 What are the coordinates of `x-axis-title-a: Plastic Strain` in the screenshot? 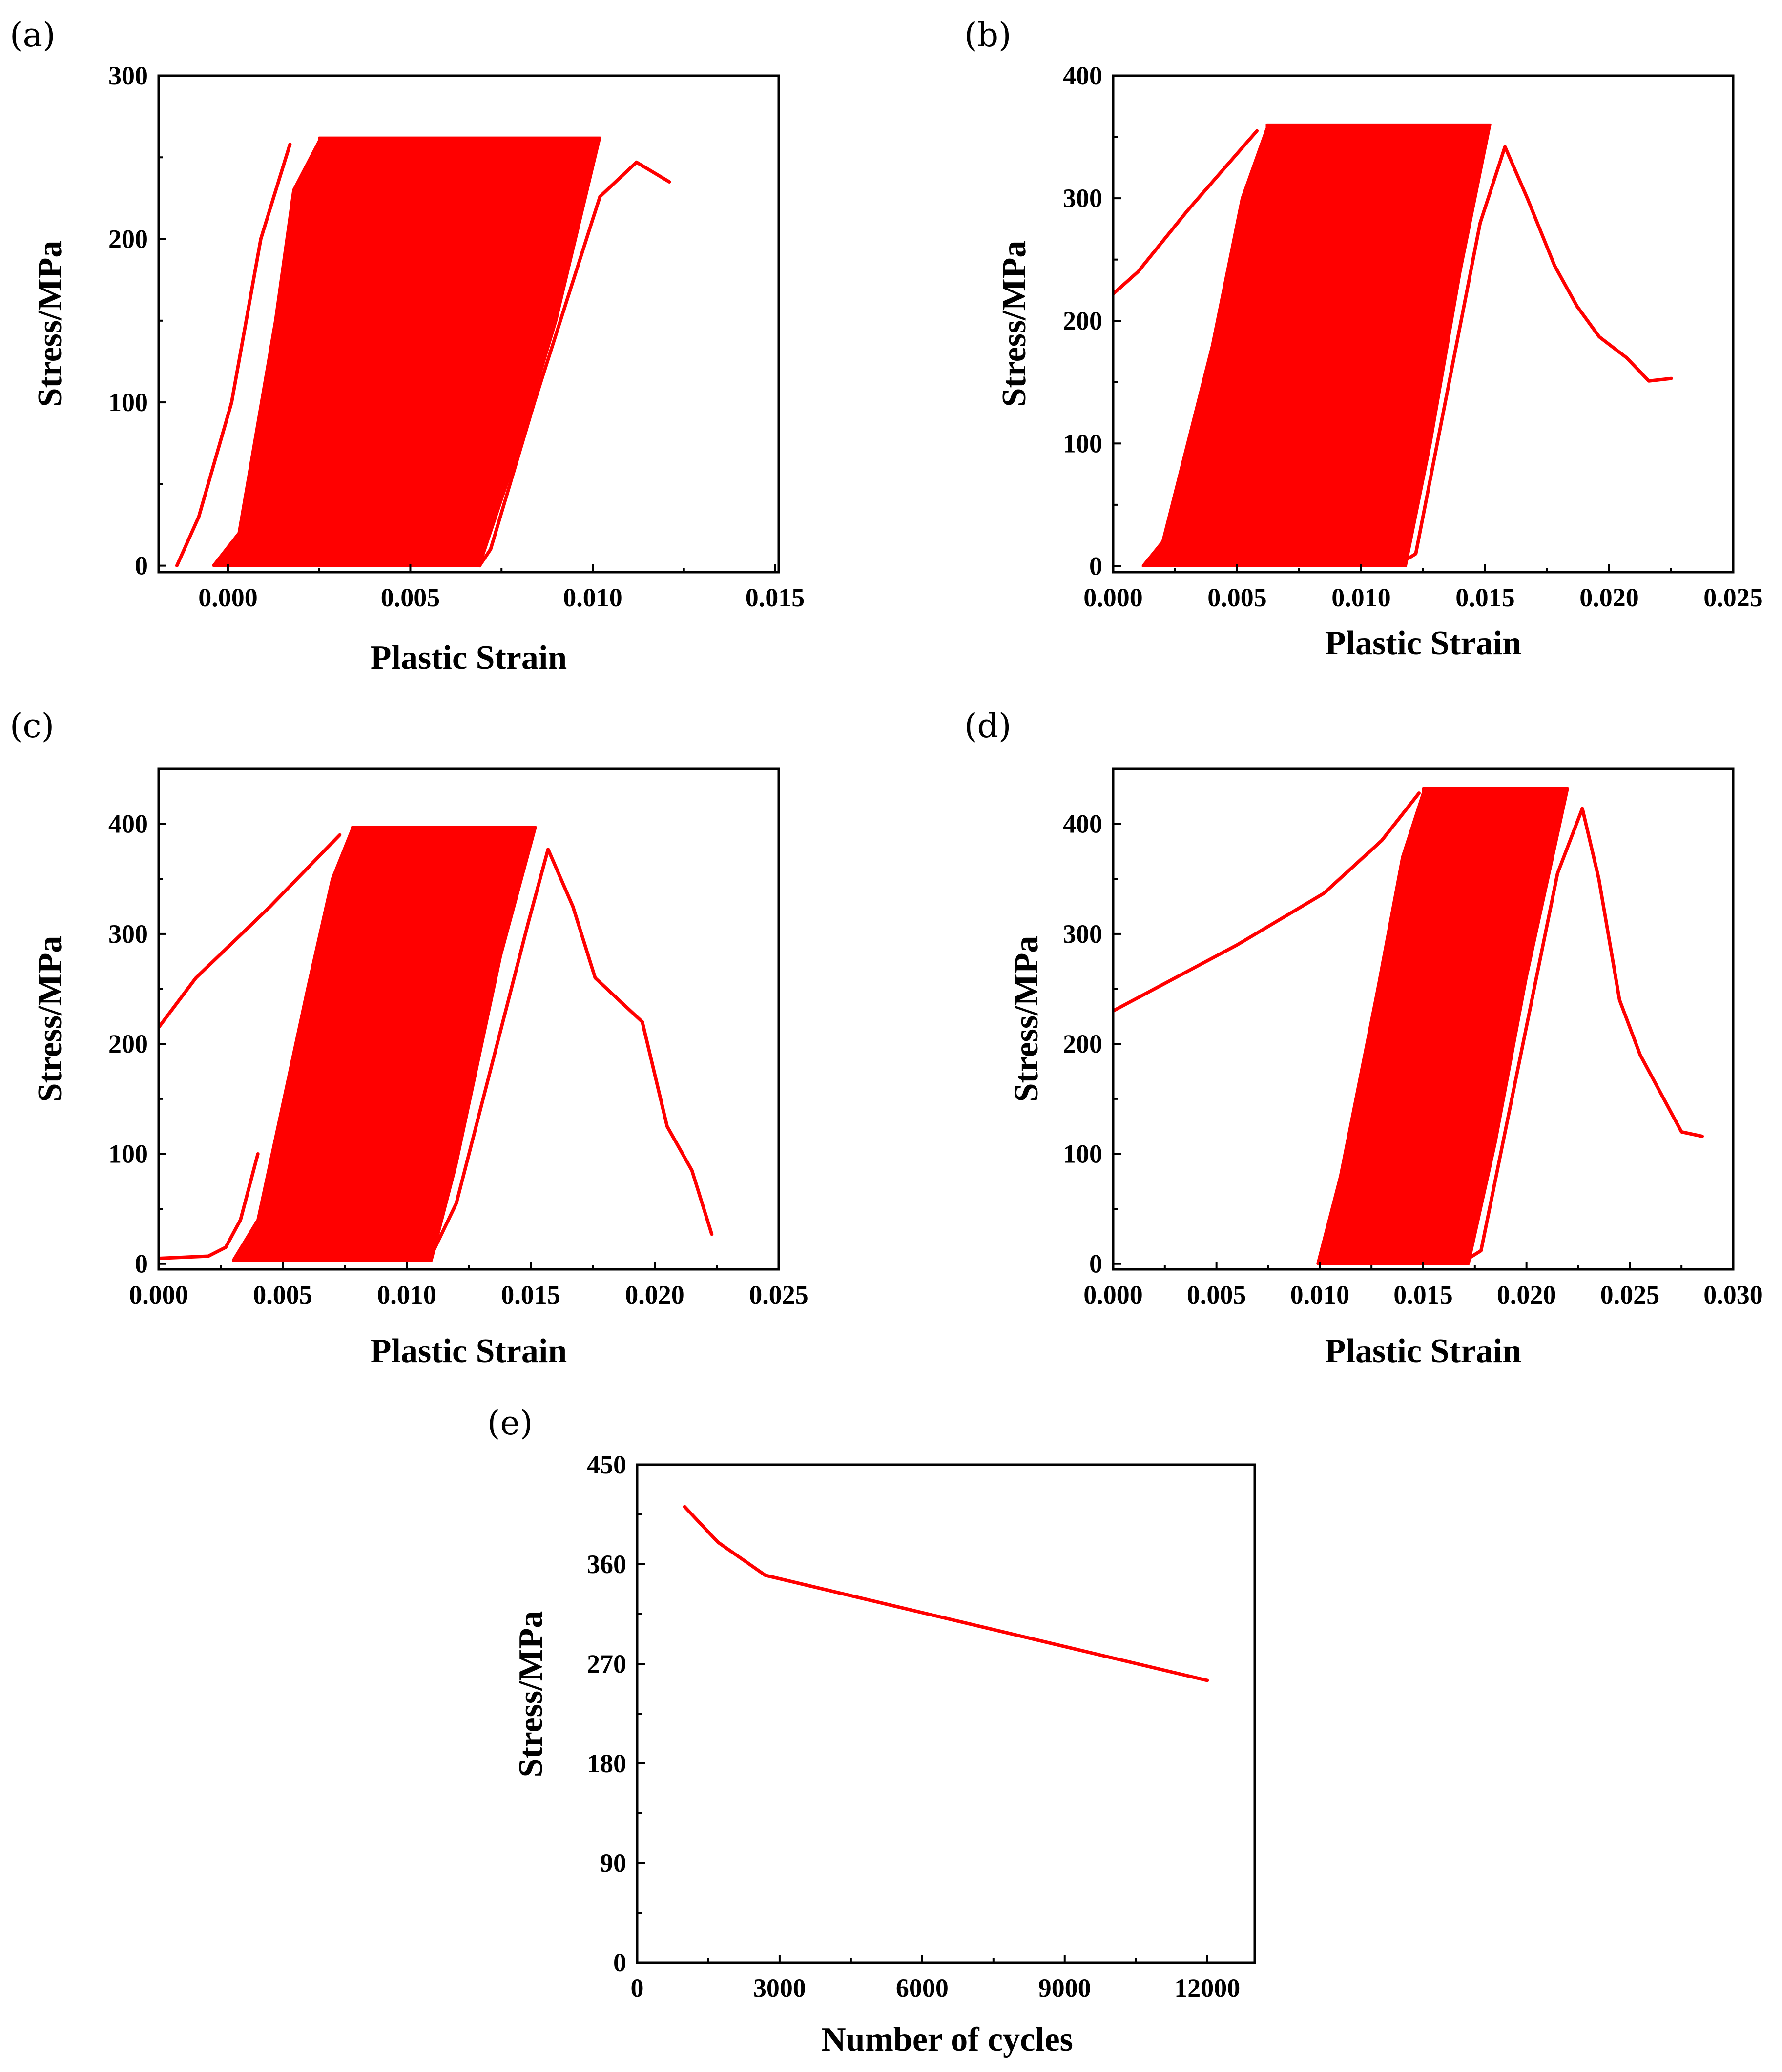 It's located at (469, 658).